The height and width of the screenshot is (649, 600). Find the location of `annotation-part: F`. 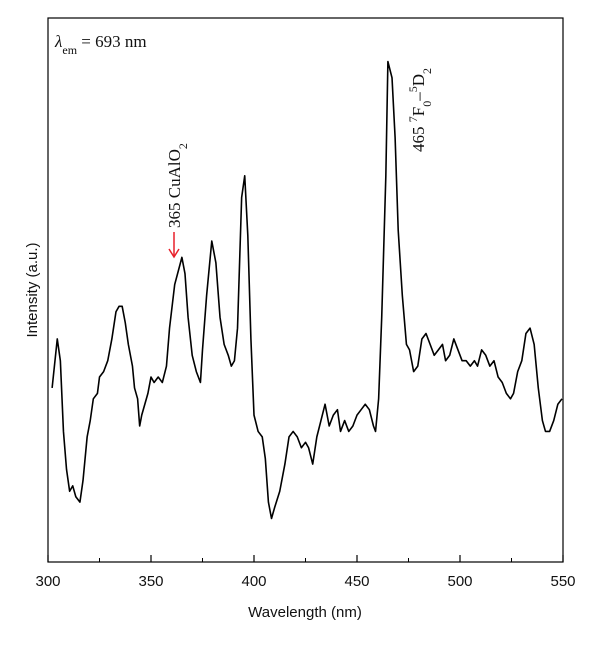

annotation-part: F is located at coordinates (418, 111).